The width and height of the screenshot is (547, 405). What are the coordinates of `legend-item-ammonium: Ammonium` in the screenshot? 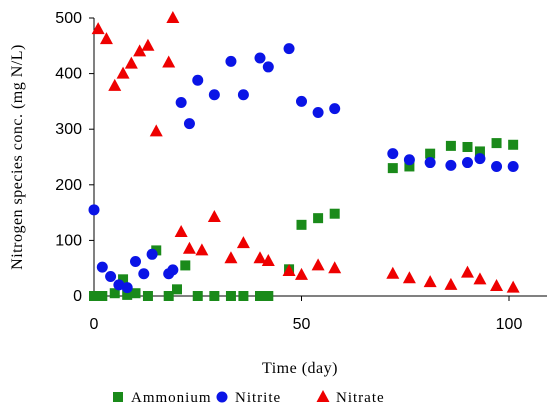 It's located at (162, 397).